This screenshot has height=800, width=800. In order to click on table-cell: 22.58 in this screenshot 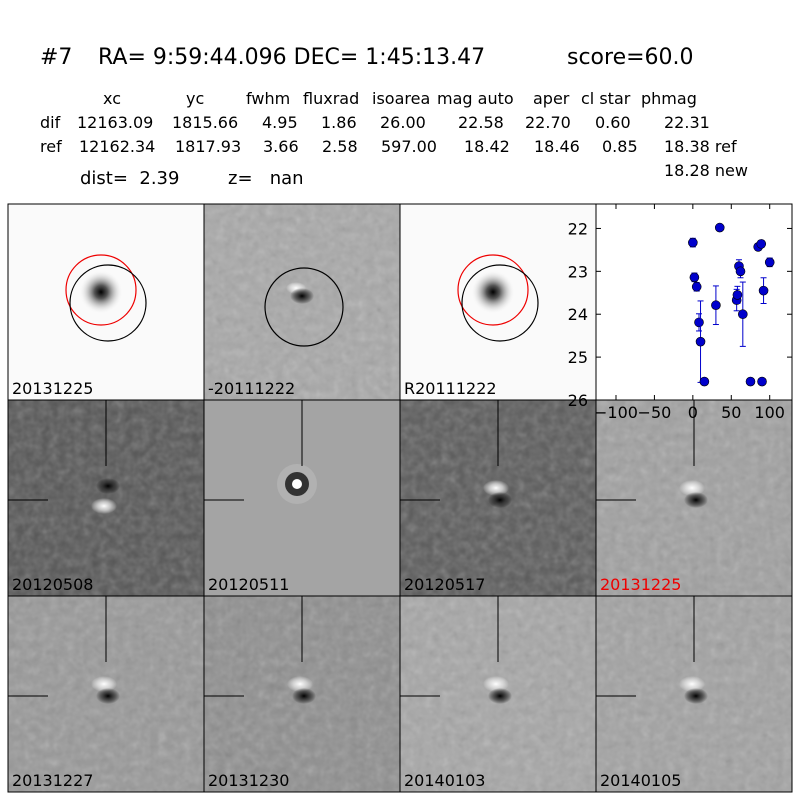, I will do `click(481, 122)`.